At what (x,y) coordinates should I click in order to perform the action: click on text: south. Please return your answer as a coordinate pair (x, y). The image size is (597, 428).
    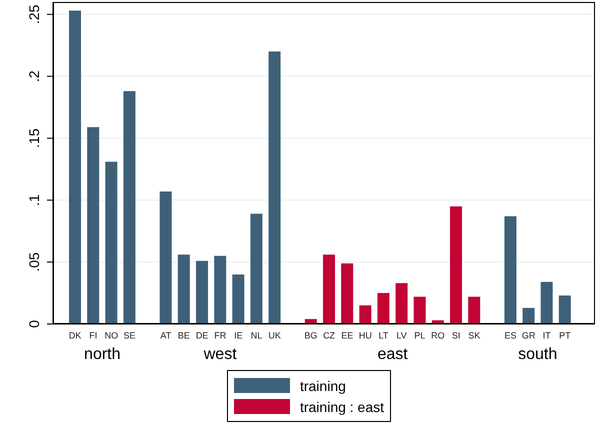
    Looking at the image, I should click on (537, 355).